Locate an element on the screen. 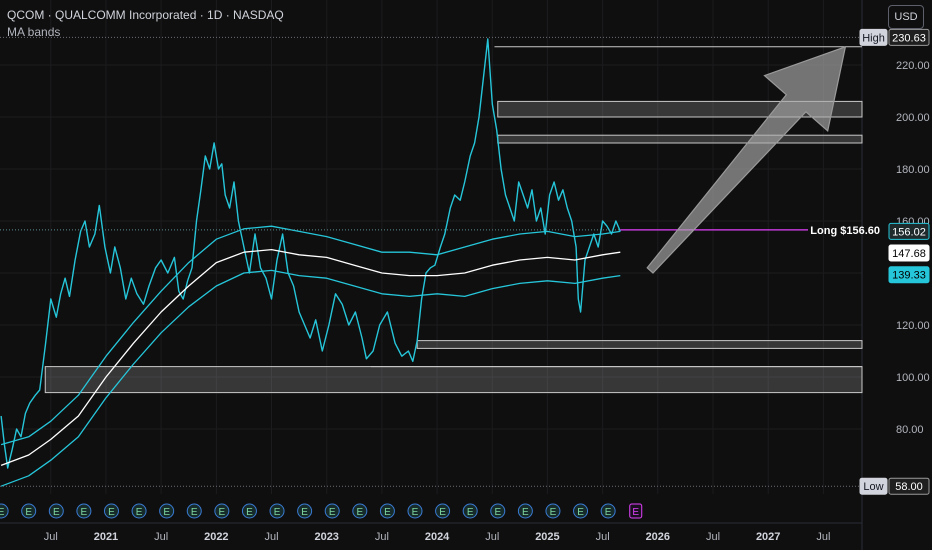 The width and height of the screenshot is (932, 550). price-tag-value: 147.68 is located at coordinates (909, 254).